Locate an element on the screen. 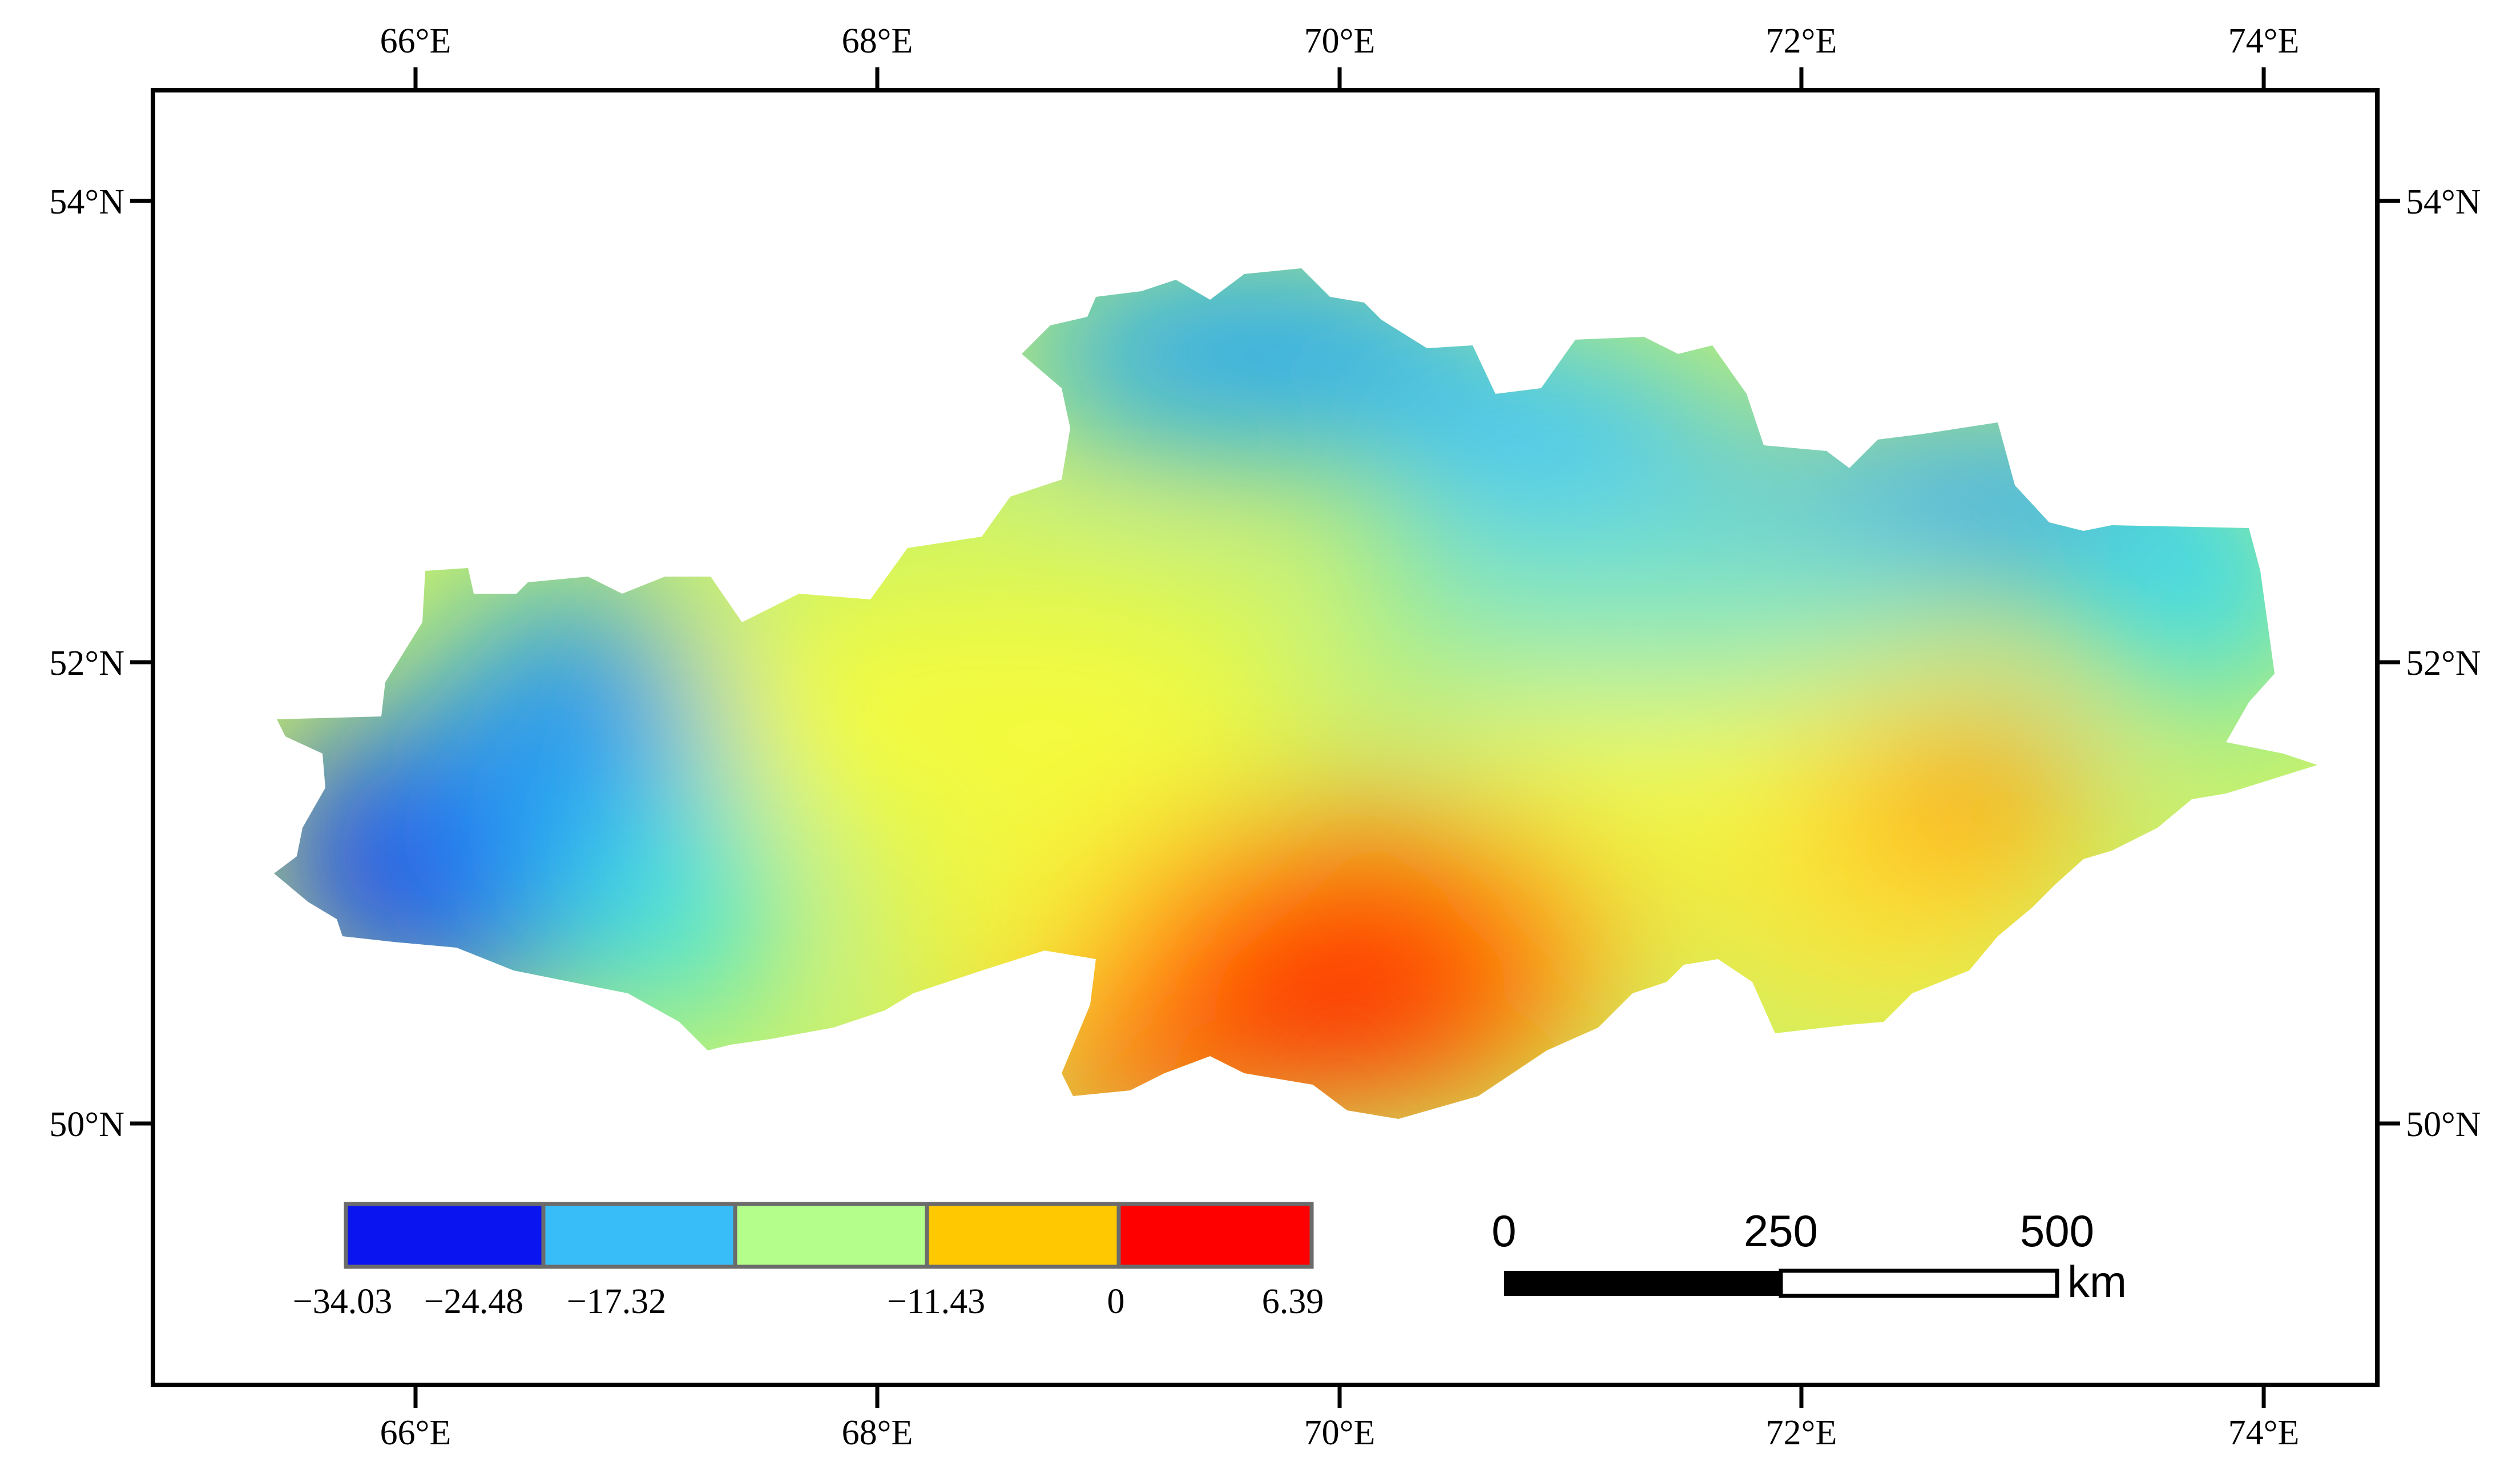 The width and height of the screenshot is (2520, 1474). scale-label-0: 0 is located at coordinates (1503, 1231).